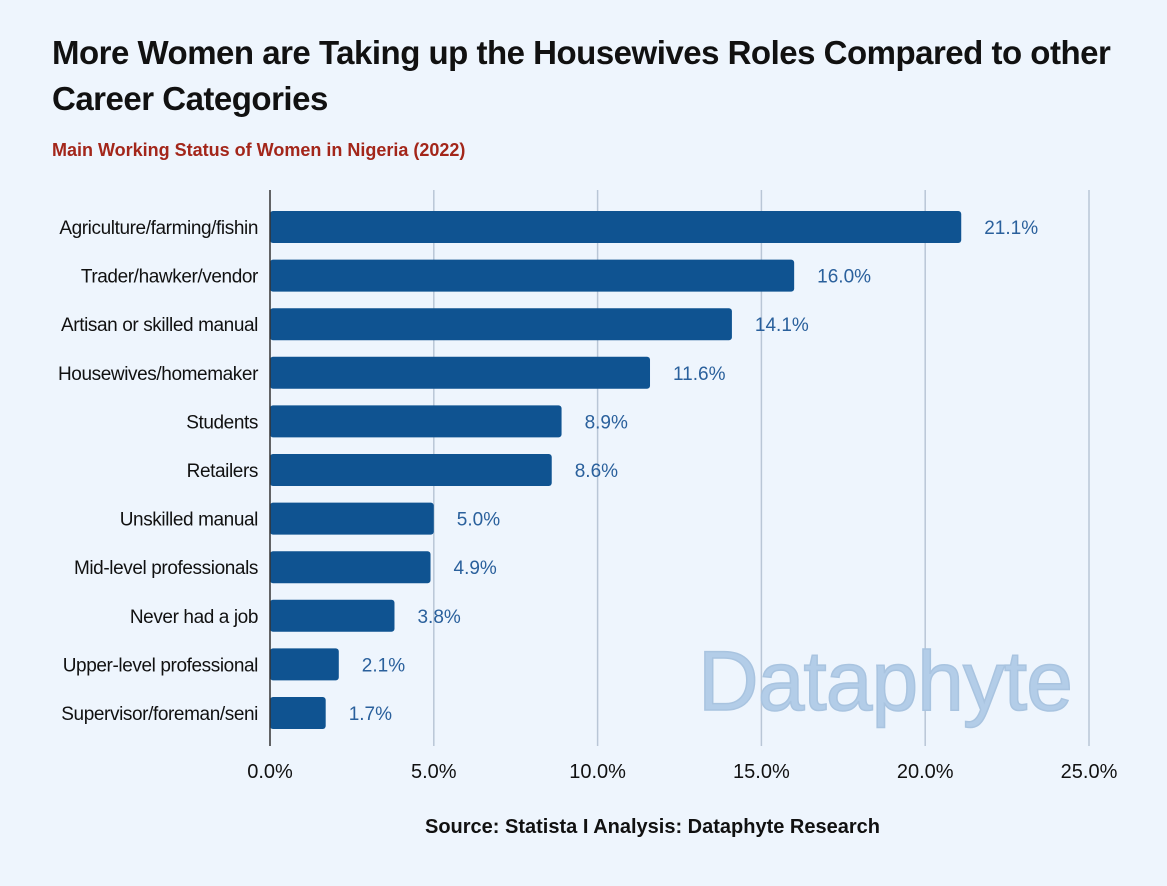  I want to click on category-label: Never had a job, so click(194, 617).